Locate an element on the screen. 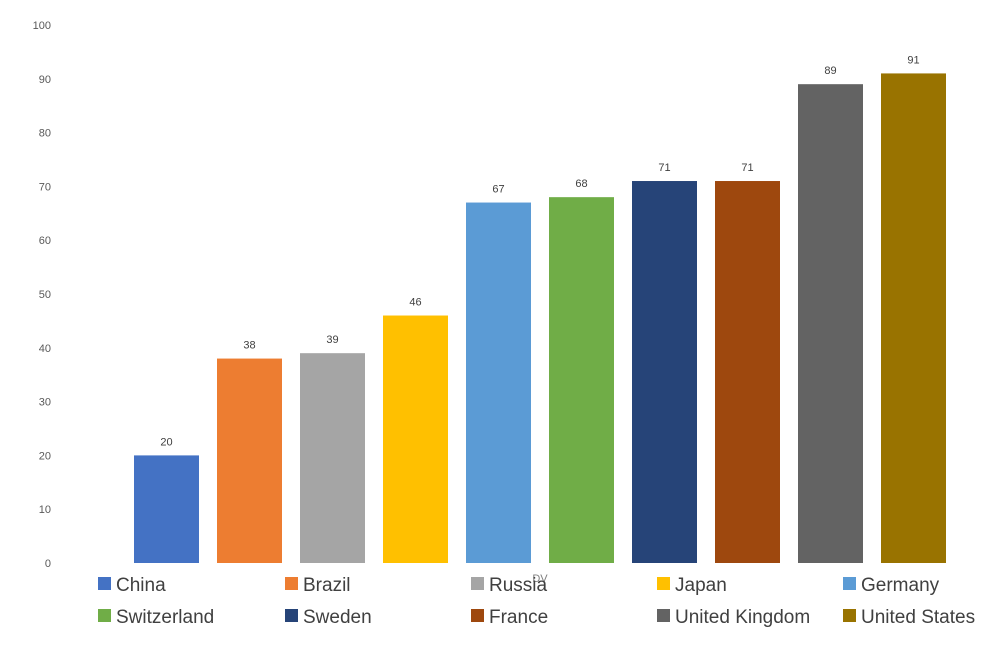 The width and height of the screenshot is (1006, 650). legend-item: Switzerland is located at coordinates (156, 617).